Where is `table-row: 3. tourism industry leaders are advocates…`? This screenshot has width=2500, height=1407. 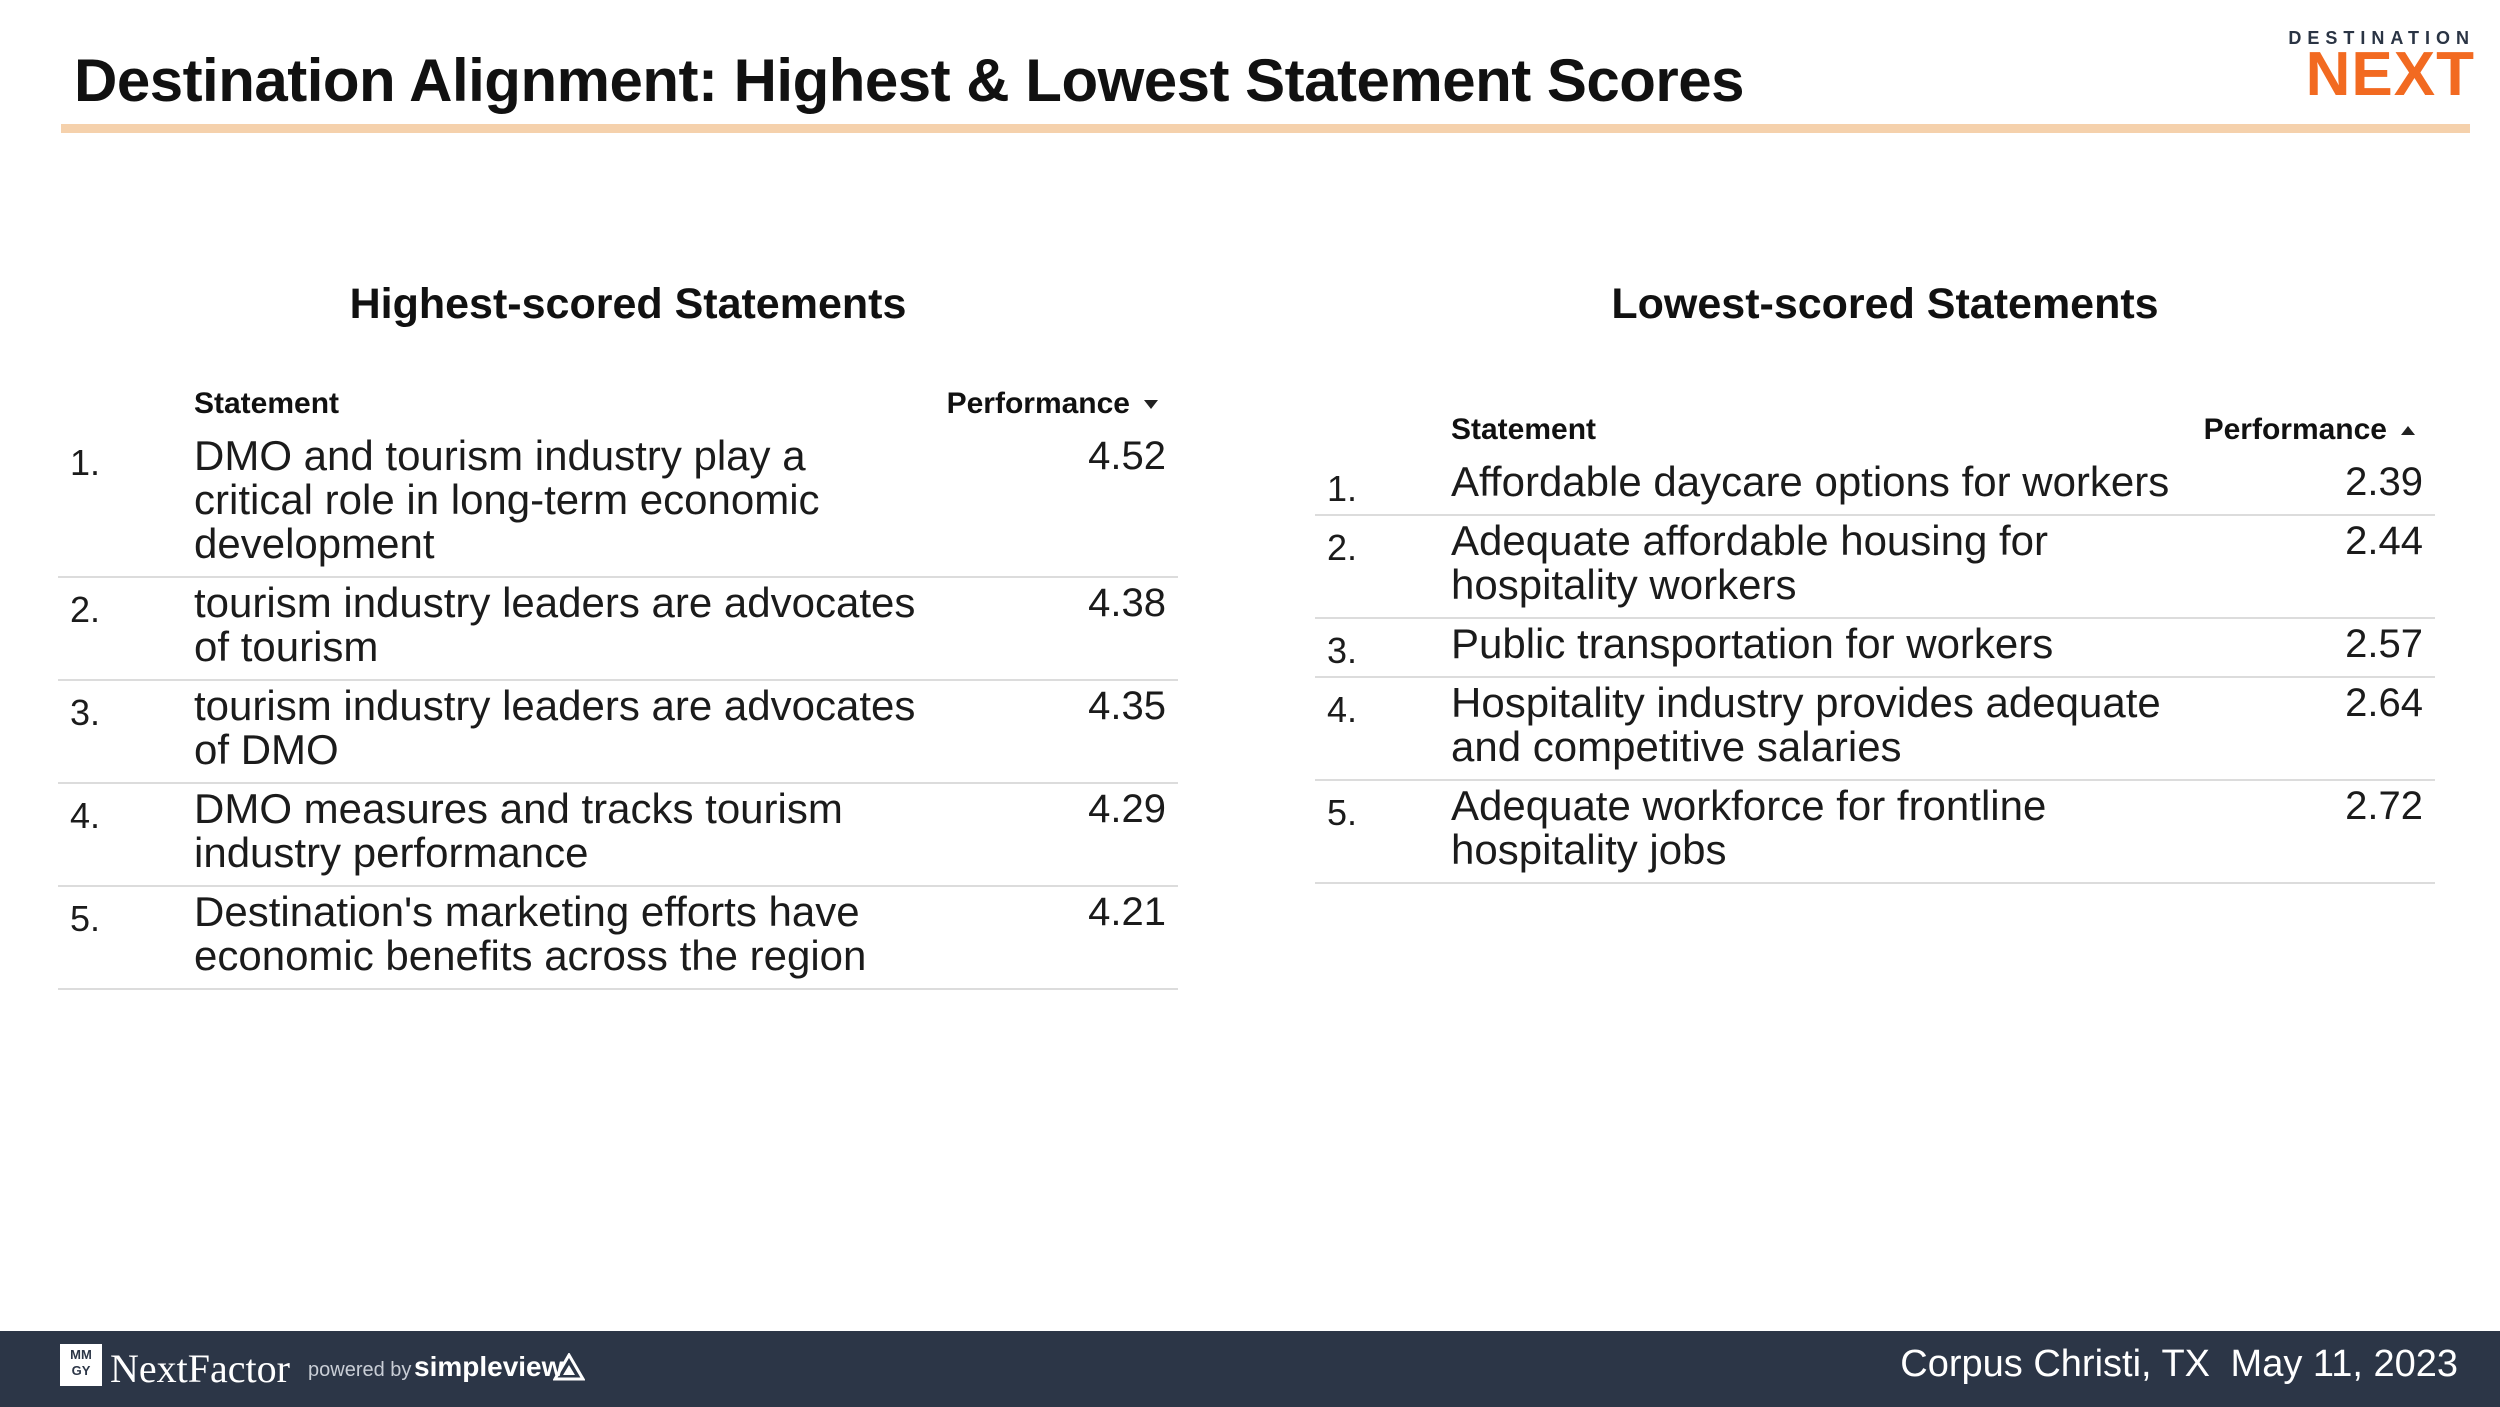 table-row: 3. tourism industry leaders are advocates… is located at coordinates (618, 732).